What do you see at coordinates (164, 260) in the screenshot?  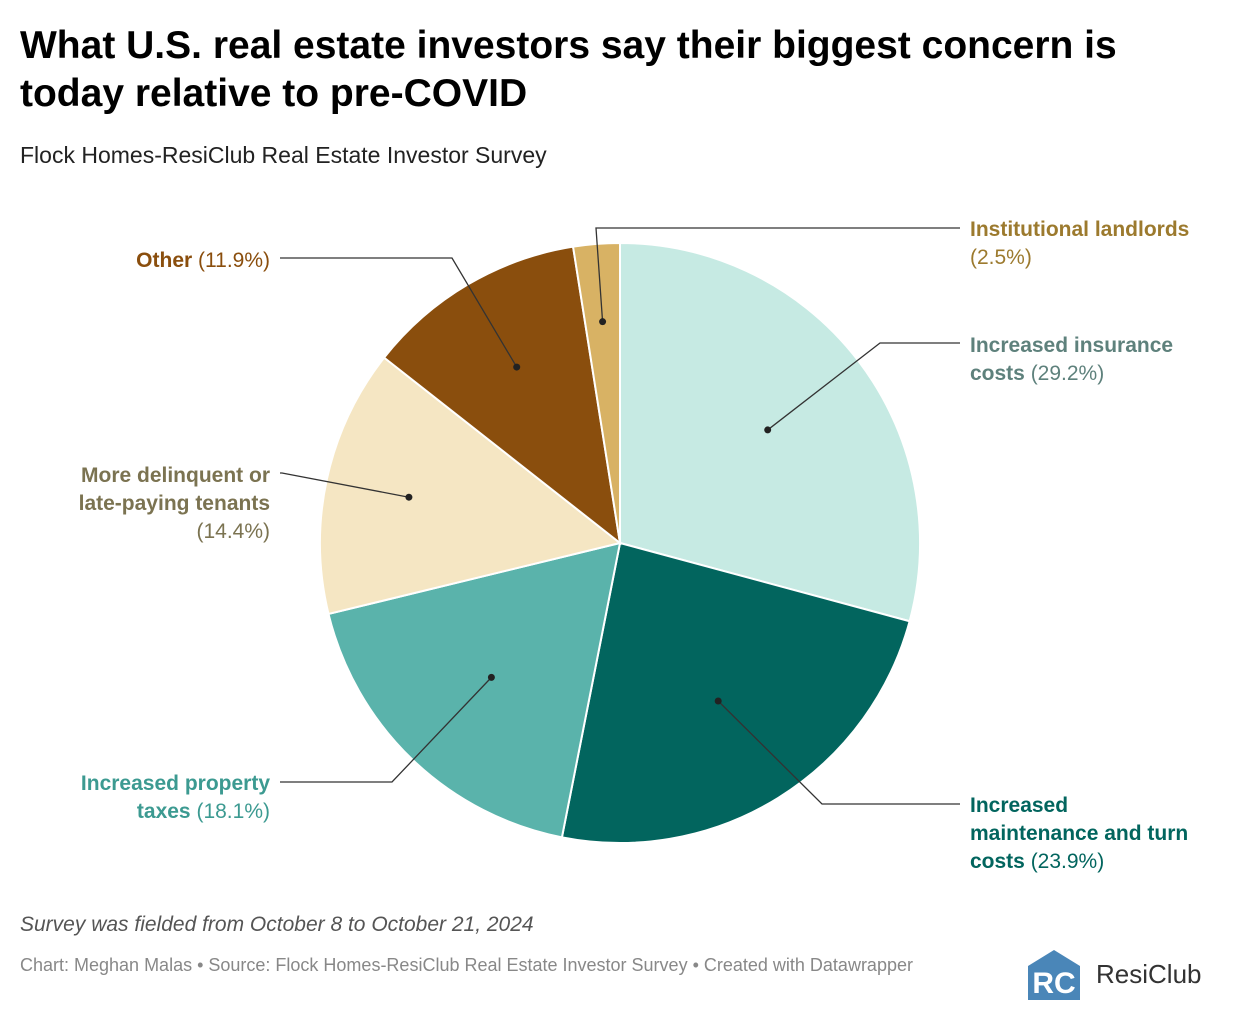 I see `slice-label-line: Other` at bounding box center [164, 260].